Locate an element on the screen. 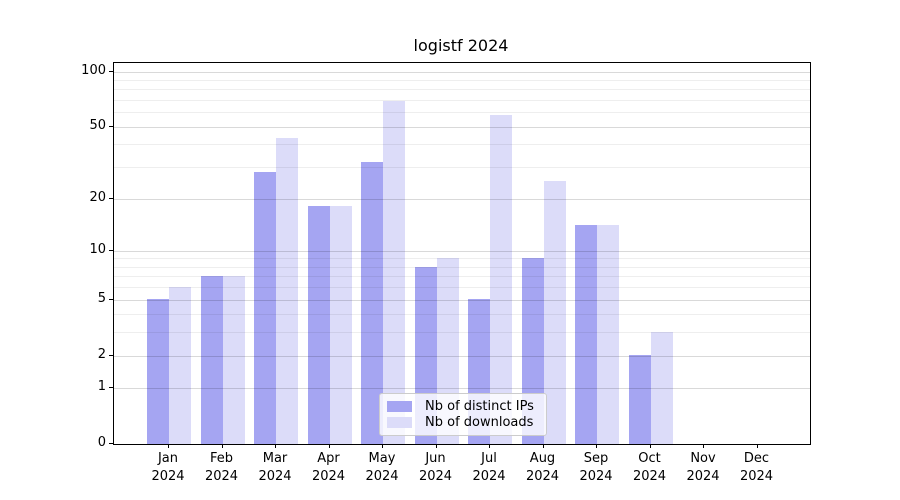 The height and width of the screenshot is (500, 900). x-tick-label: Dec 2024 is located at coordinates (756, 467).